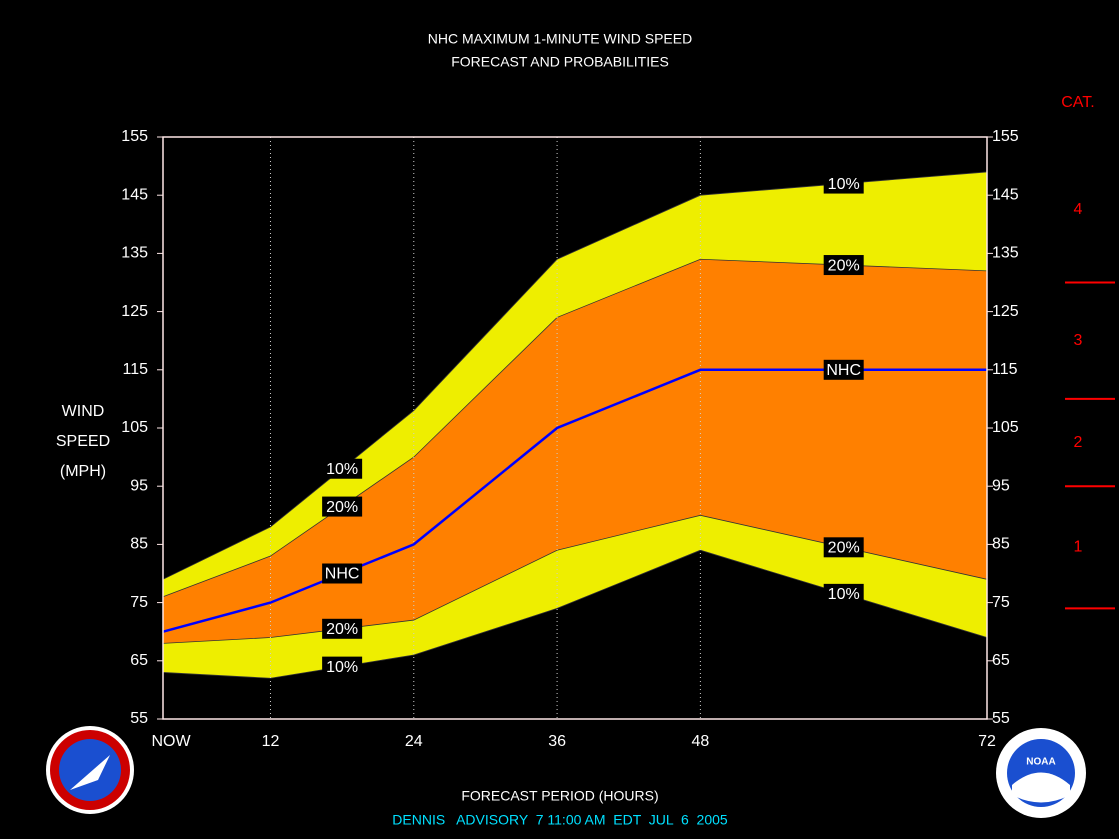 The height and width of the screenshot is (839, 1119). What do you see at coordinates (987, 741) in the screenshot?
I see `x-tick-label: 72` at bounding box center [987, 741].